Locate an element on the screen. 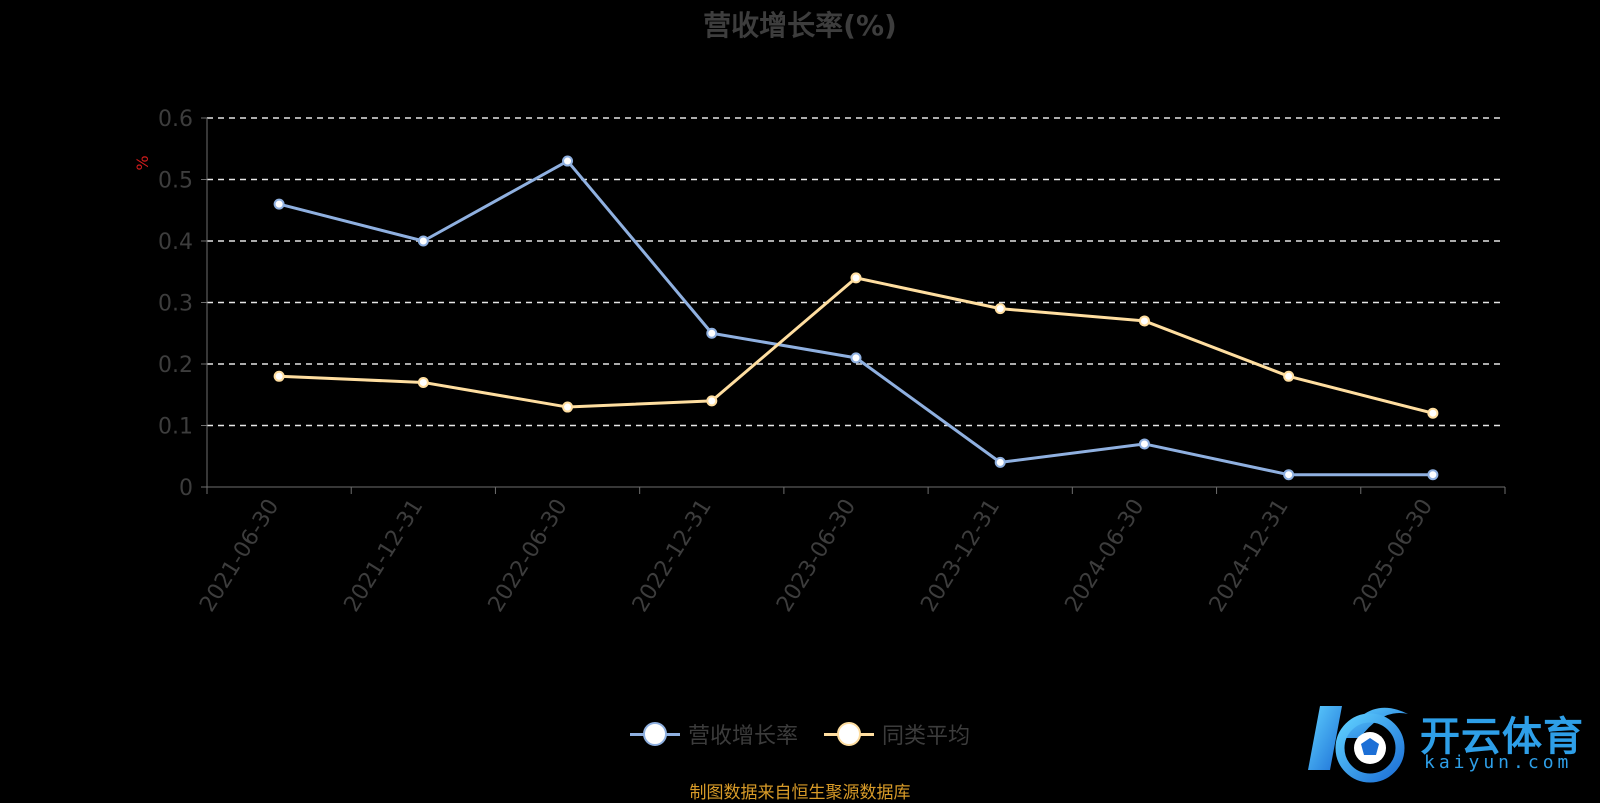 The image size is (1600, 803). y-tick-label: 0 is located at coordinates (186, 488).